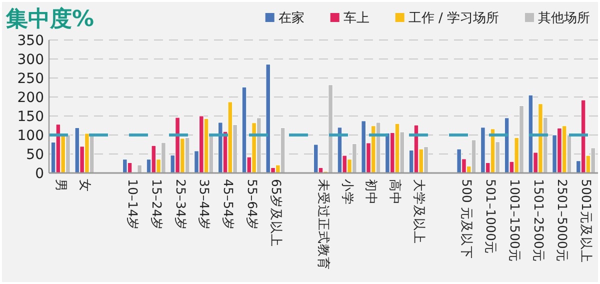 The width and height of the screenshot is (600, 284). Describe the element at coordinates (491, 216) in the screenshot. I see `x-tick-label: 501–1000元` at that location.